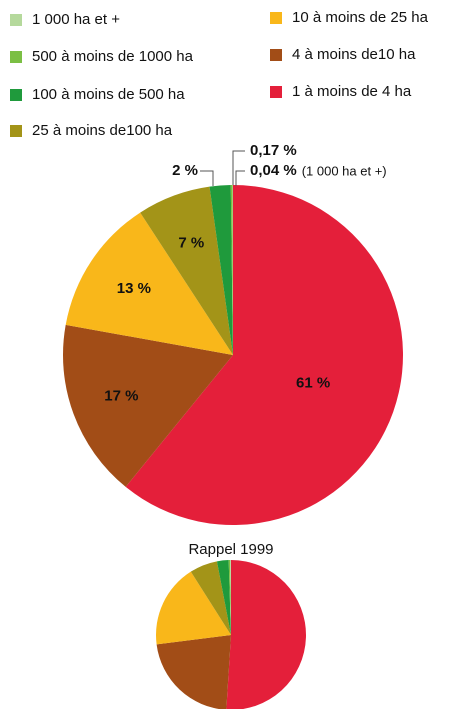 This screenshot has width=467, height=709. I want to click on data-label: 61 %, so click(313, 382).